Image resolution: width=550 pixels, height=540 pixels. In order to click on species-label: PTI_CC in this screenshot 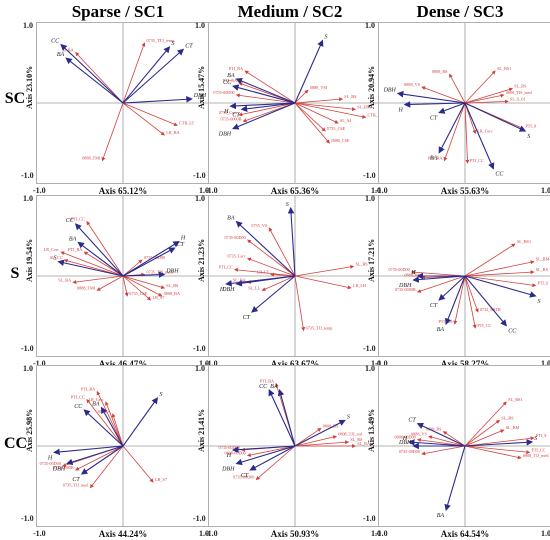, I will do `click(477, 160)`.